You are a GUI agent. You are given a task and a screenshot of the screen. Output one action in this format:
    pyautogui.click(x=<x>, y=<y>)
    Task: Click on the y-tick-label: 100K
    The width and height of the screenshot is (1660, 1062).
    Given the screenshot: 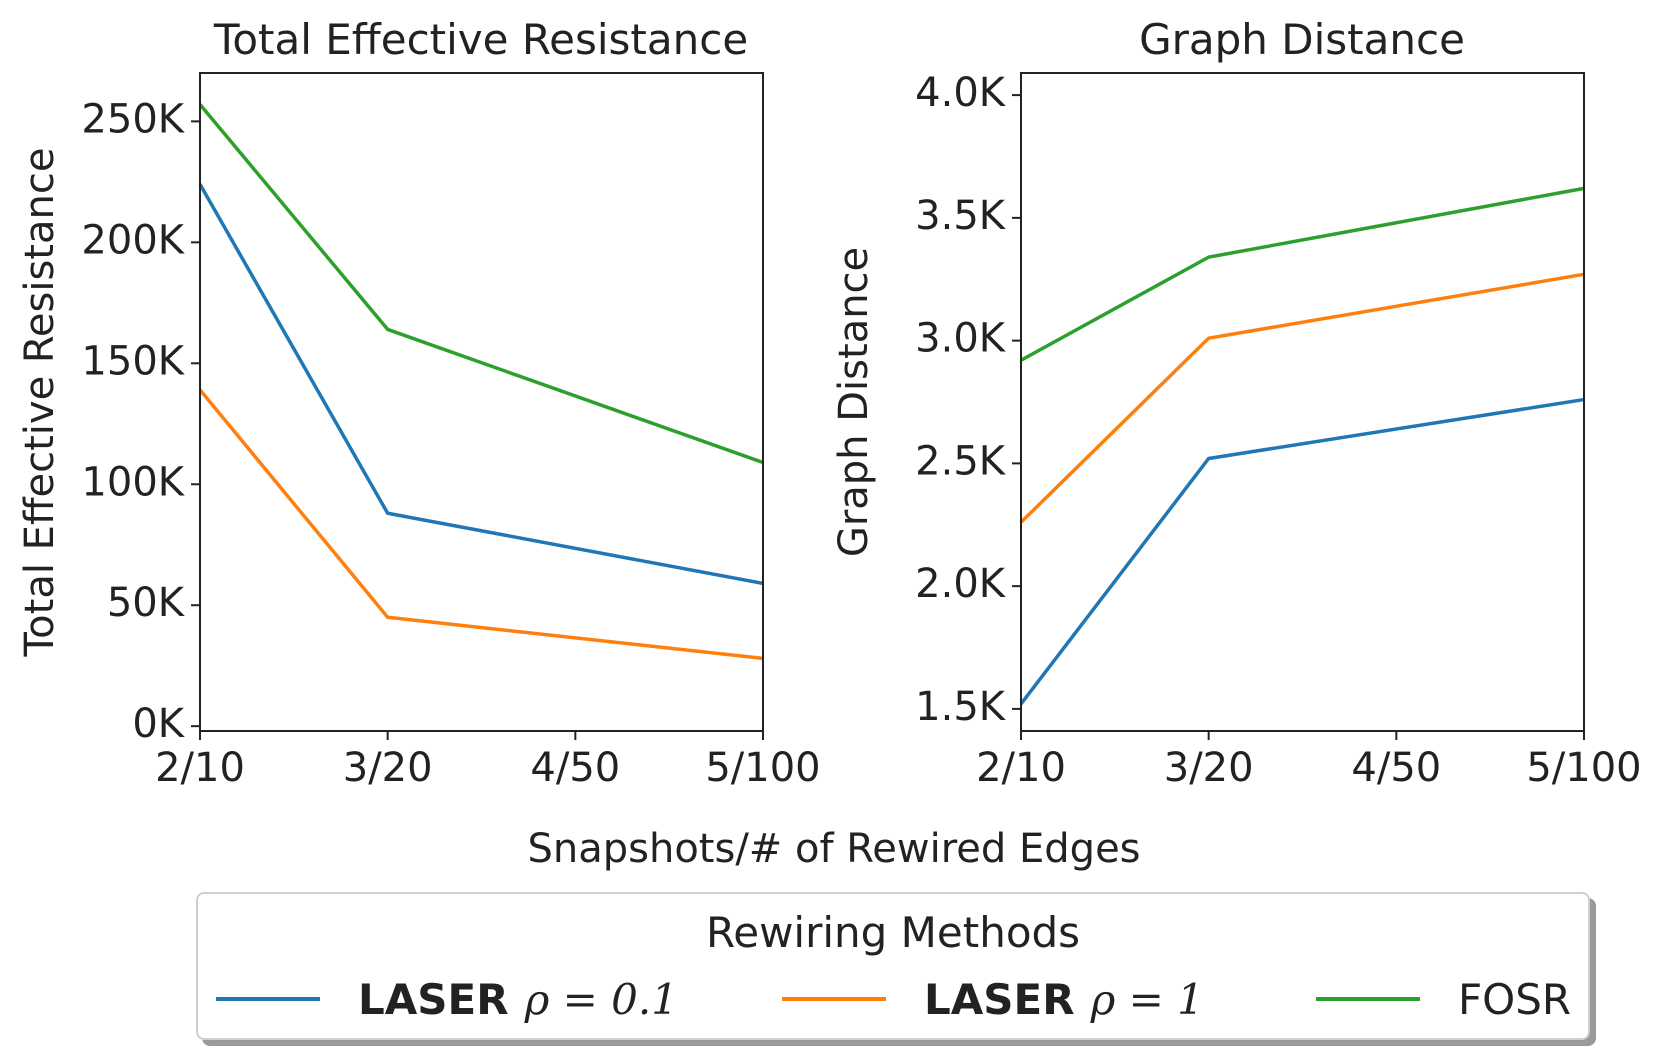 What is the action you would take?
    pyautogui.click(x=133, y=482)
    